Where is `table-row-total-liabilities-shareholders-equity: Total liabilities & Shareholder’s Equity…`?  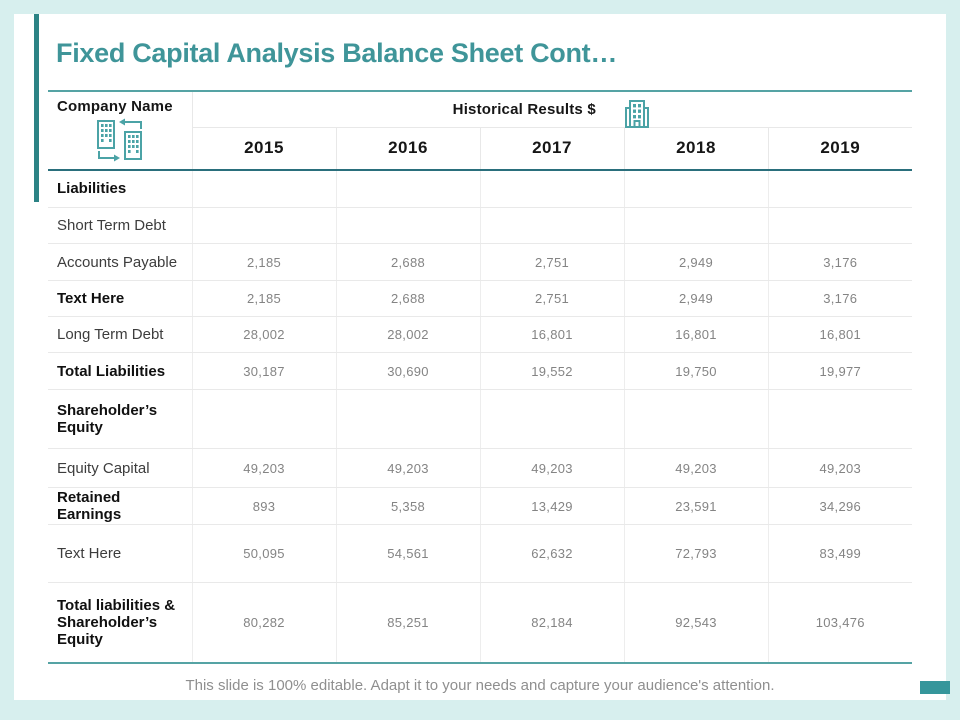 table-row-total-liabilities-shareholders-equity: Total liabilities & Shareholder’s Equity… is located at coordinates (480, 622).